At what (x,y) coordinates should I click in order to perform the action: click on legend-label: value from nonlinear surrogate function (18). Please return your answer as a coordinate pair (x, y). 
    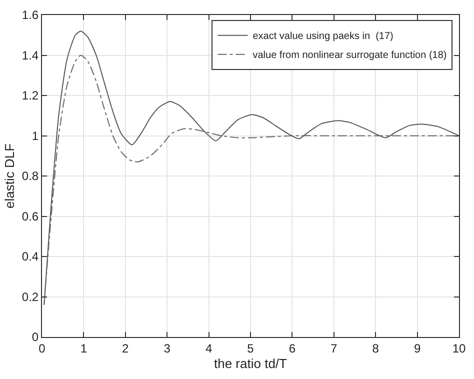
    Looking at the image, I should click on (349, 56).